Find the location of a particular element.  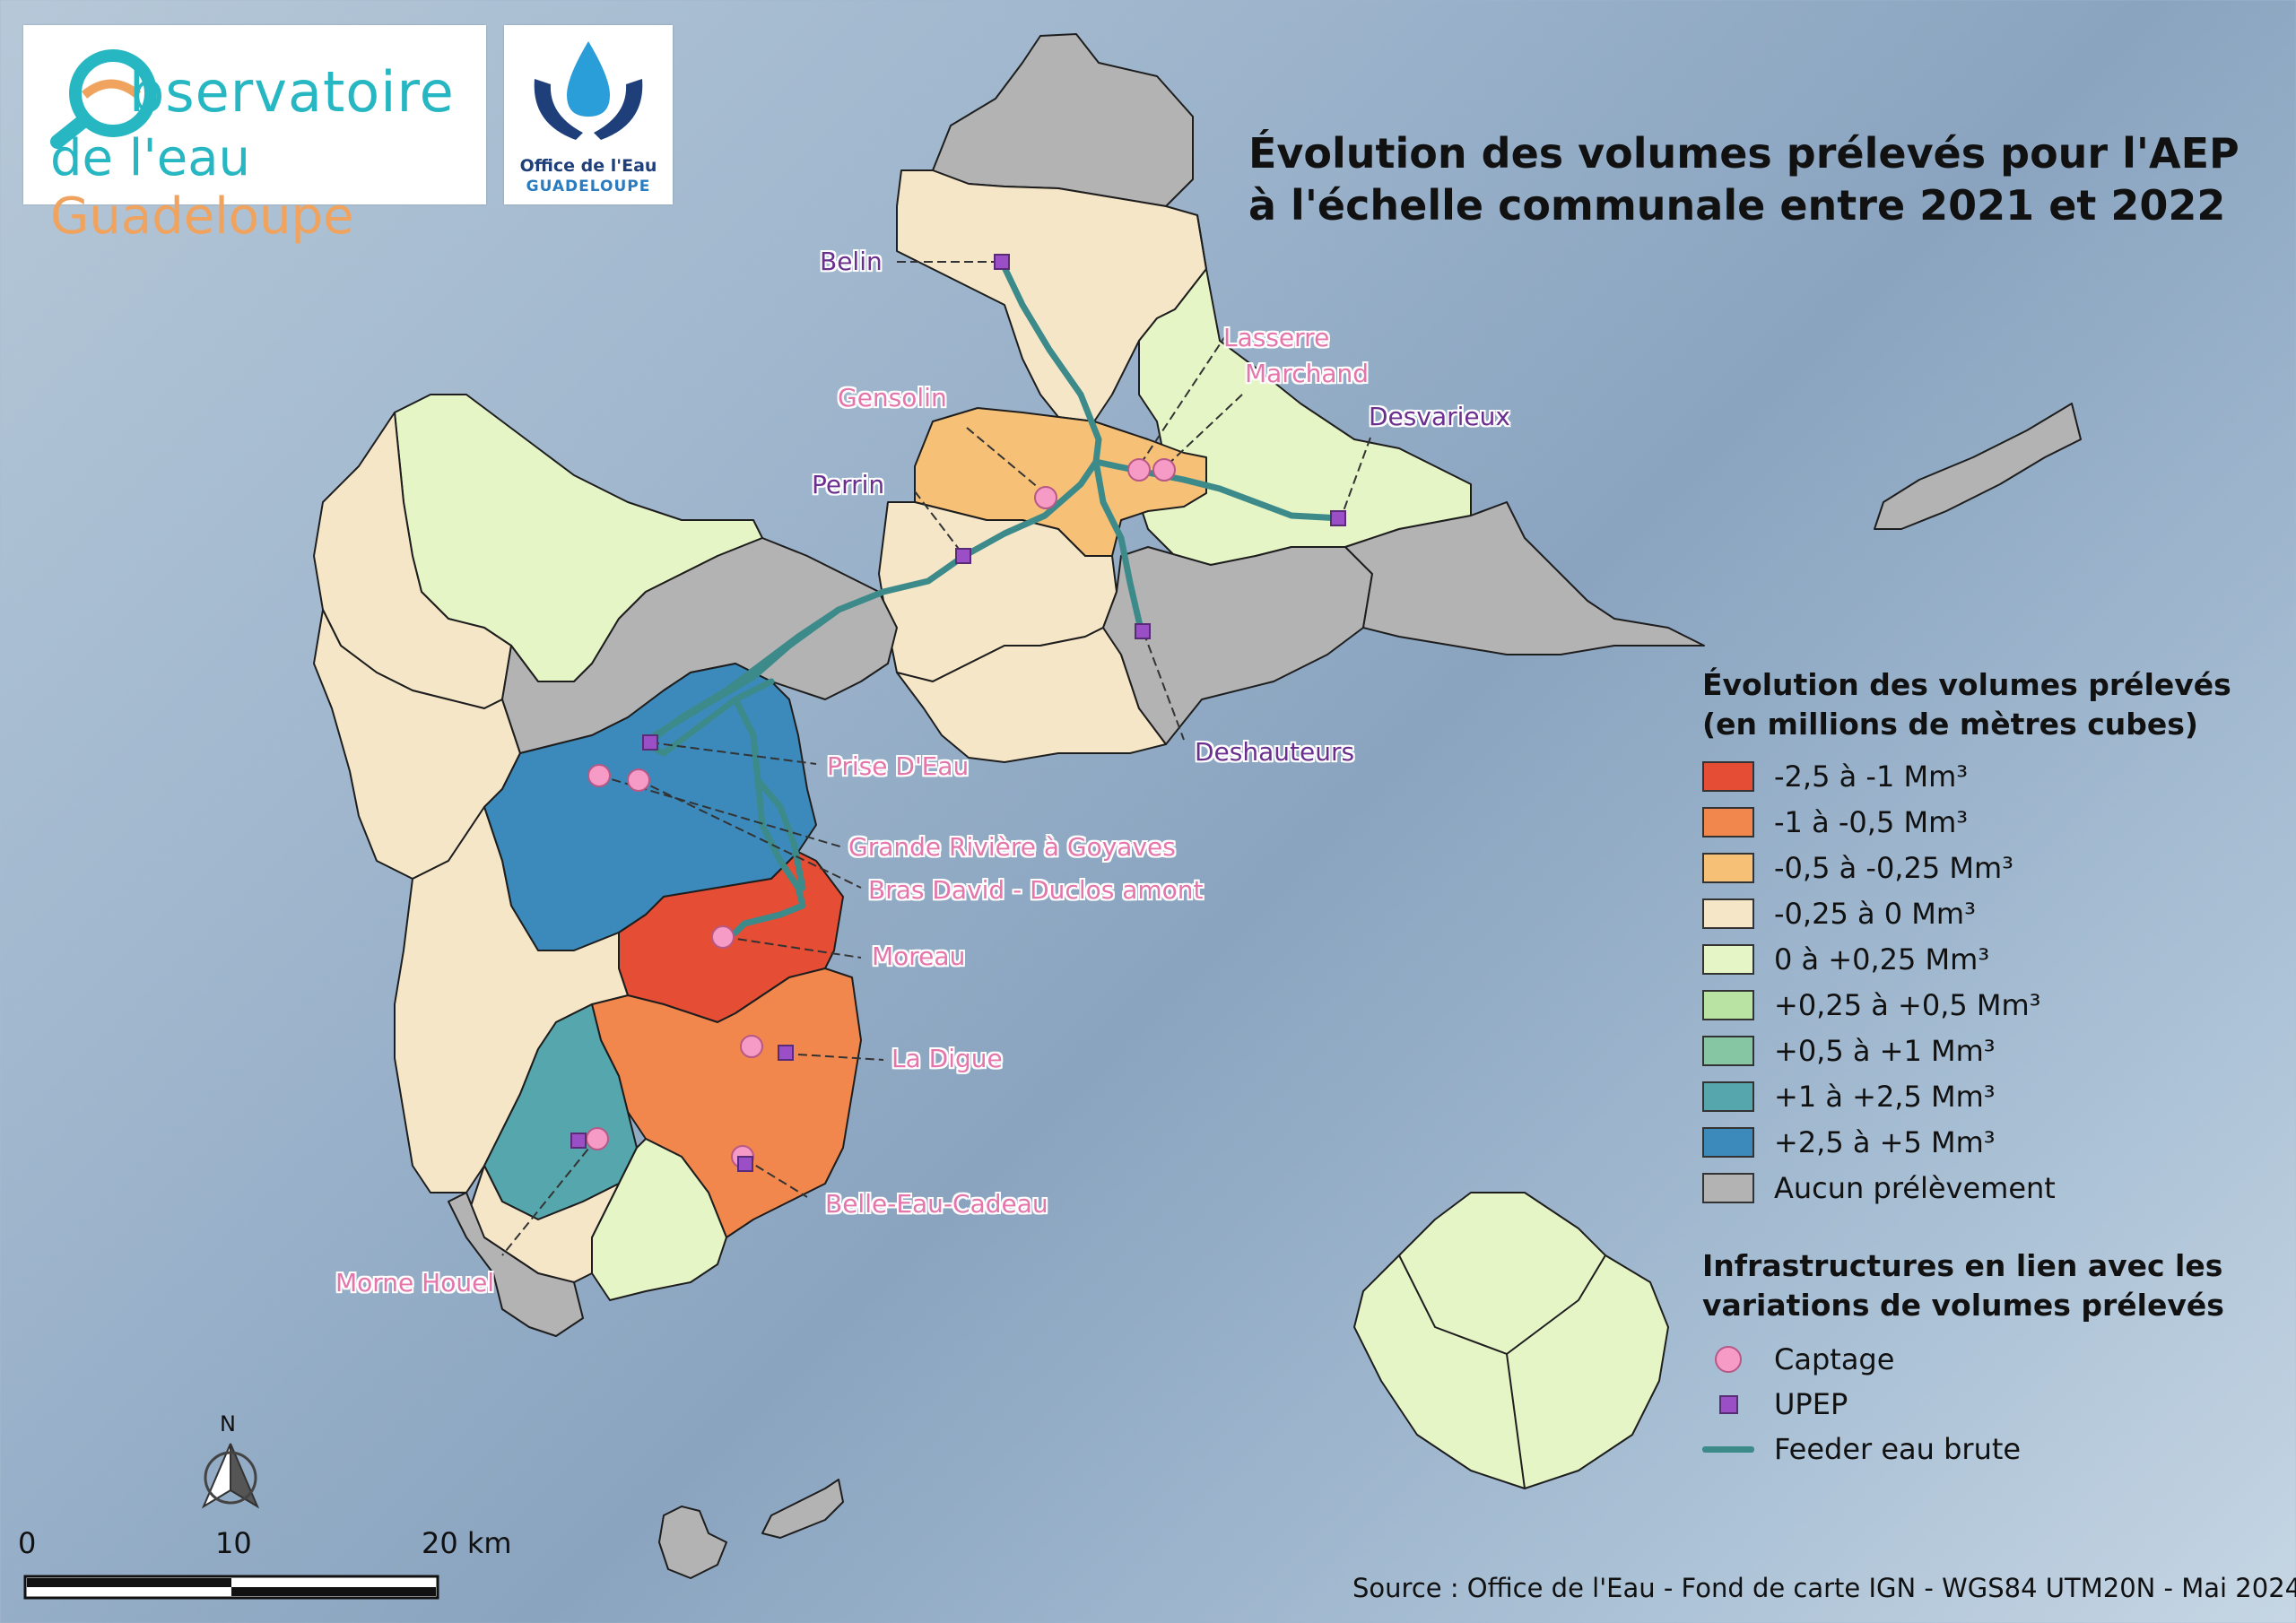

captage-grande-riviere is located at coordinates (599, 775).